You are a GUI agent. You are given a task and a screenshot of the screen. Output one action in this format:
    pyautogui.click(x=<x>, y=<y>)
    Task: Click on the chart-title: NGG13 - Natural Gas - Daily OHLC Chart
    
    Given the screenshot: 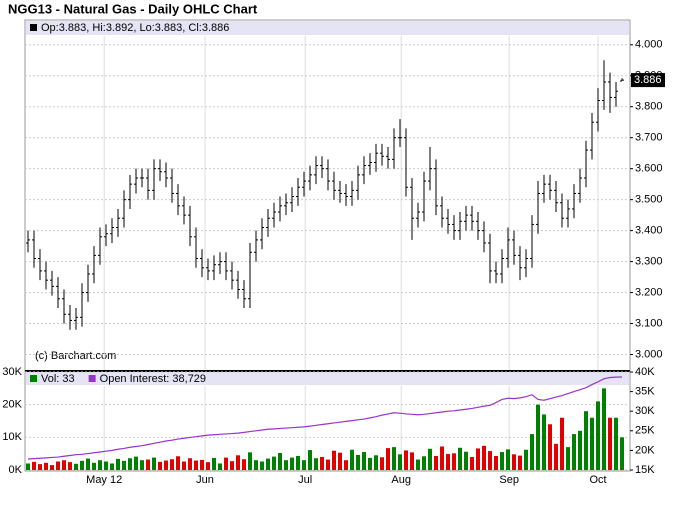 What is the action you would take?
    pyautogui.click(x=133, y=8)
    